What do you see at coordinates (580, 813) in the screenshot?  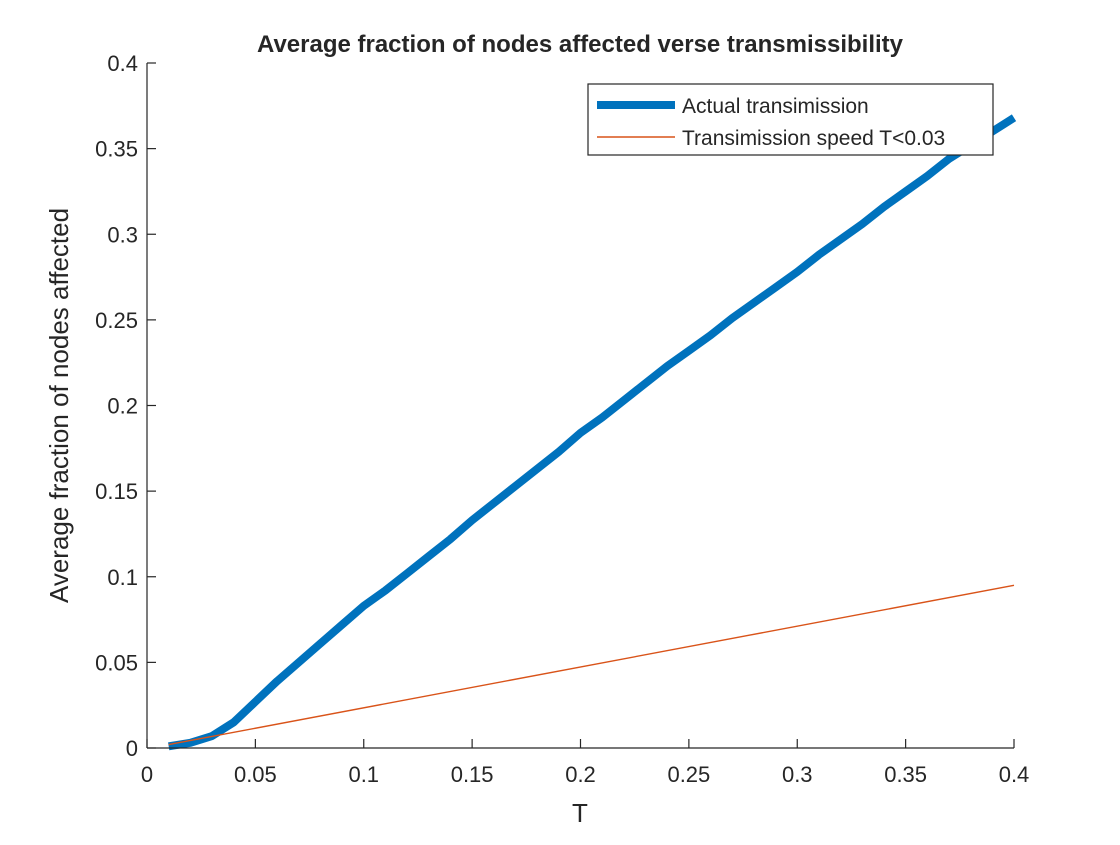 I see `x-axis-label: T` at bounding box center [580, 813].